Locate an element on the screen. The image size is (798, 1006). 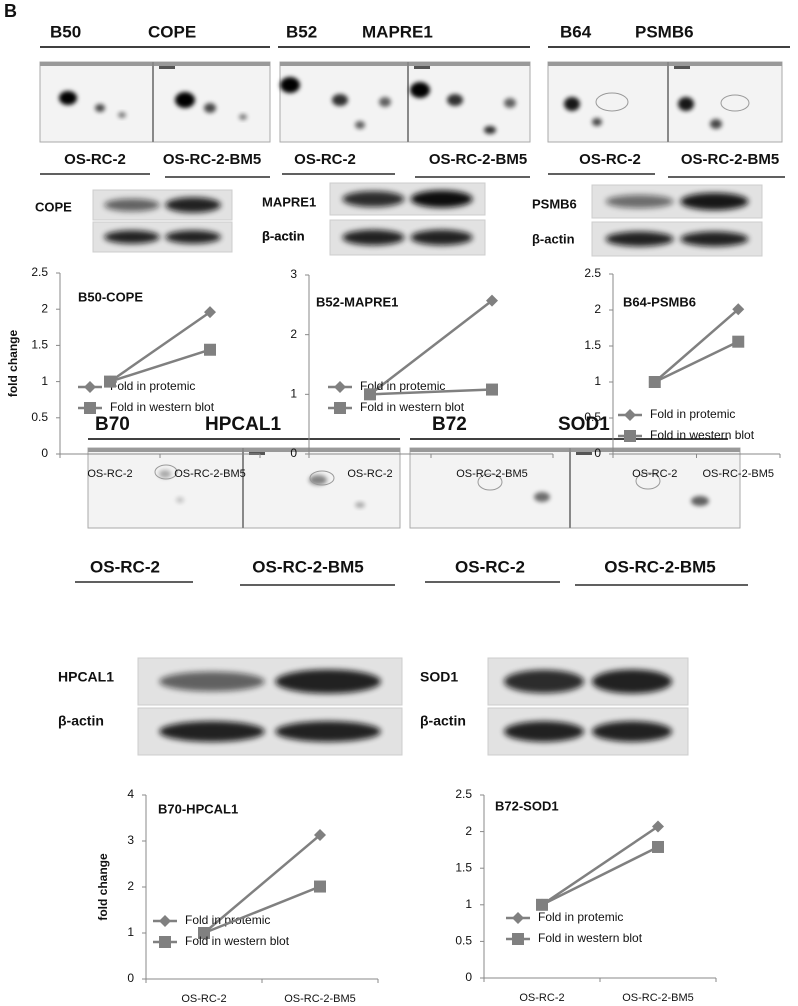
chart-title: B64-PSMB6 is located at coordinates (659, 301).